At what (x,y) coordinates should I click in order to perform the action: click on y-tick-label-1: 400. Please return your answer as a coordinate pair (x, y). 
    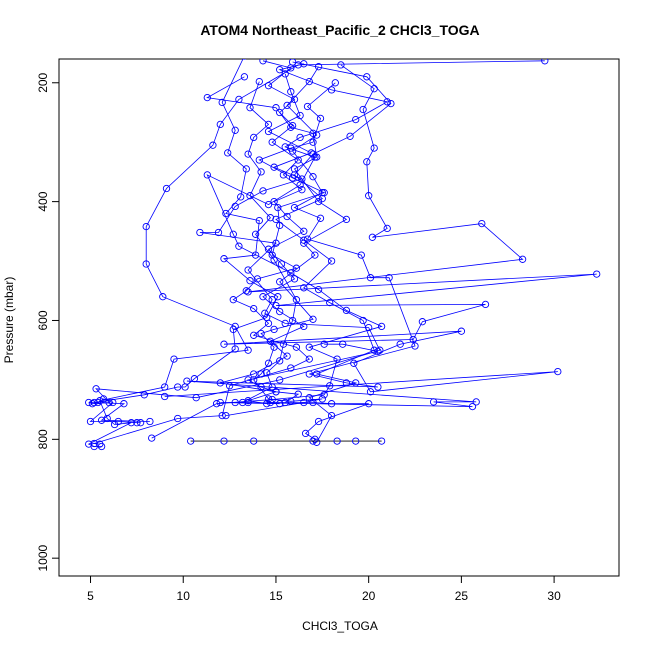
    Looking at the image, I should click on (43, 201).